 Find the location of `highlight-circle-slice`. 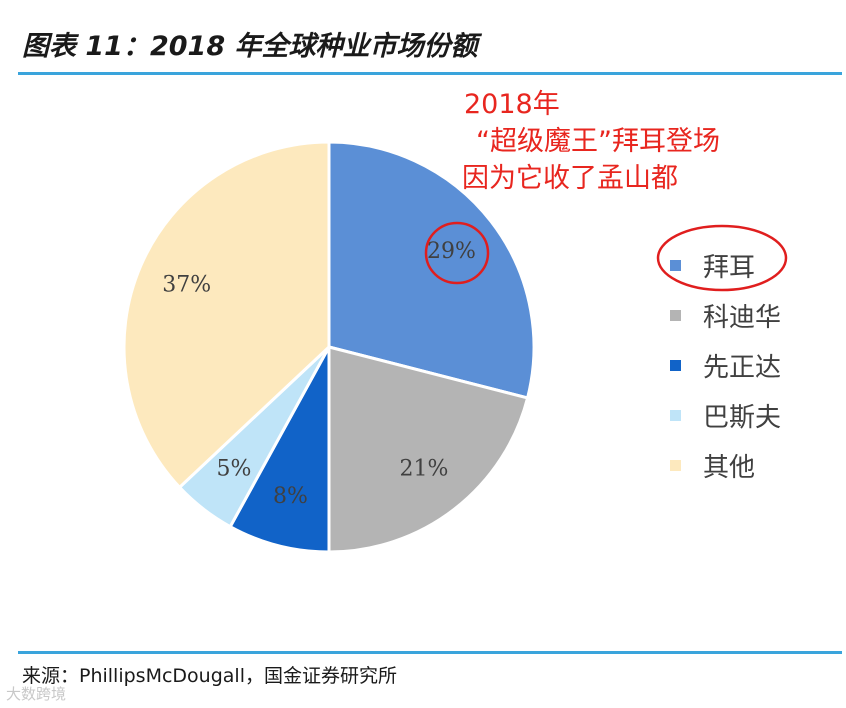

highlight-circle-slice is located at coordinates (457, 253).